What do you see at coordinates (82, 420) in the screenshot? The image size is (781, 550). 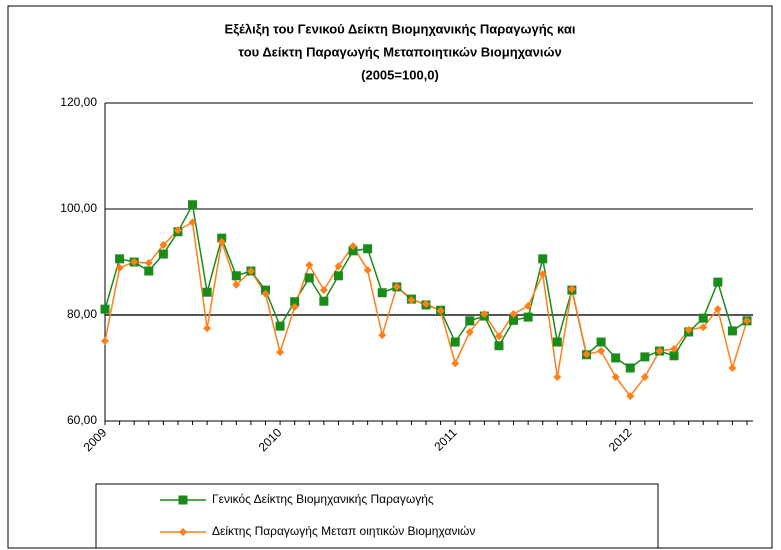 I see `y-tick-label: 60,00` at bounding box center [82, 420].